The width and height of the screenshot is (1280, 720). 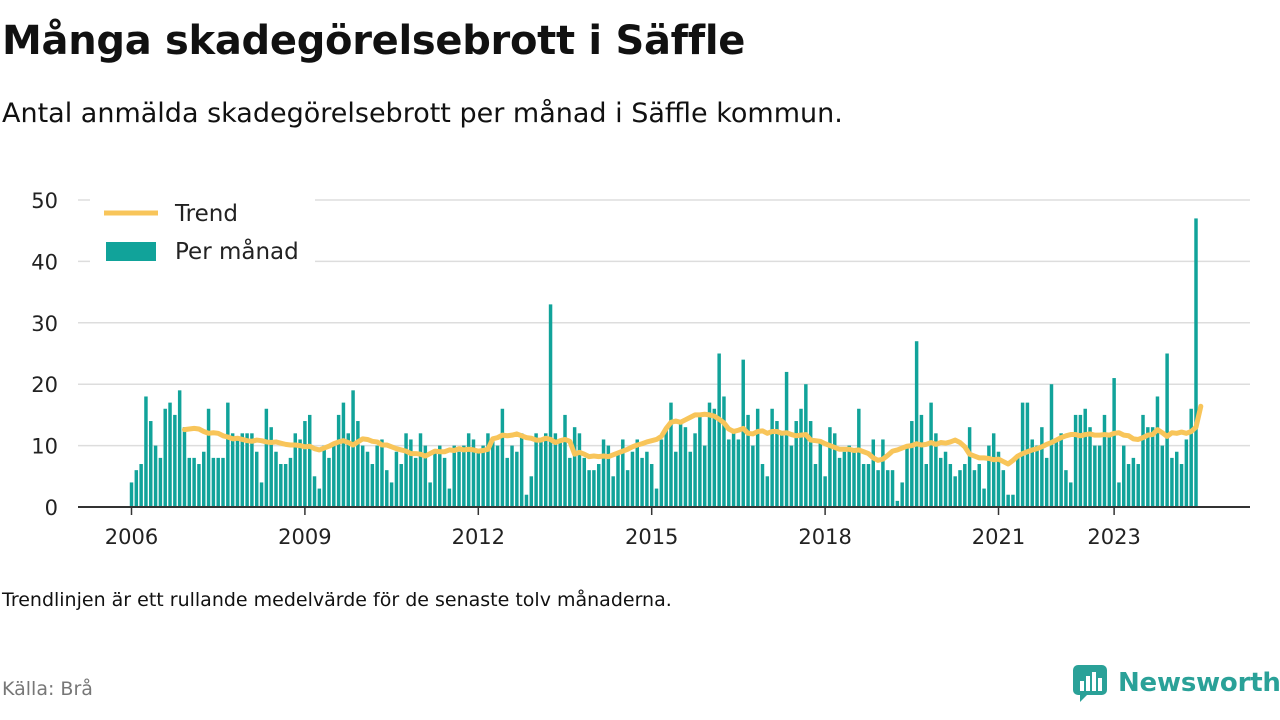 I want to click on x-tick-label: 2018, so click(x=824, y=537).